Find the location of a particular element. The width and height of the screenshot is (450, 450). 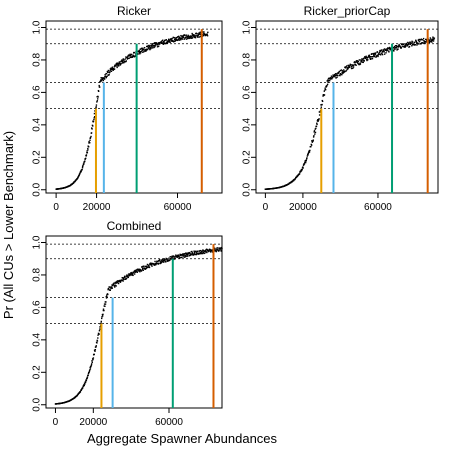

x-tick-label-ricker-priorcap: 20000 is located at coordinates (303, 207).